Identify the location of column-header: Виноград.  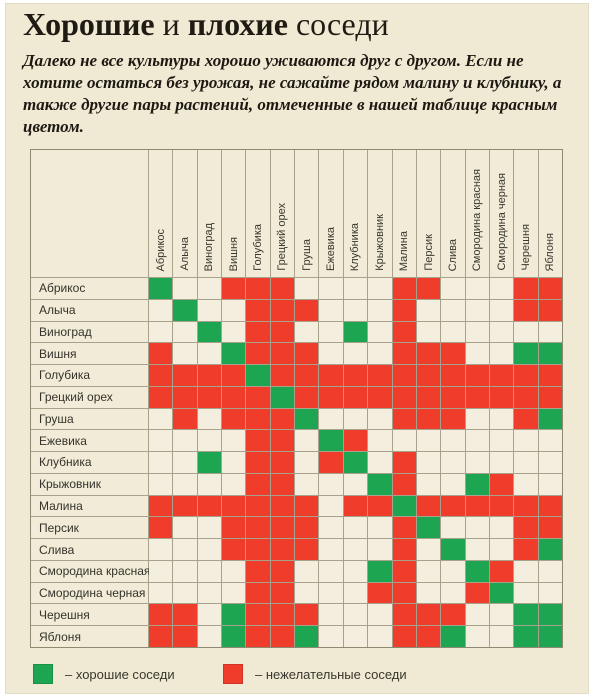
(209, 213).